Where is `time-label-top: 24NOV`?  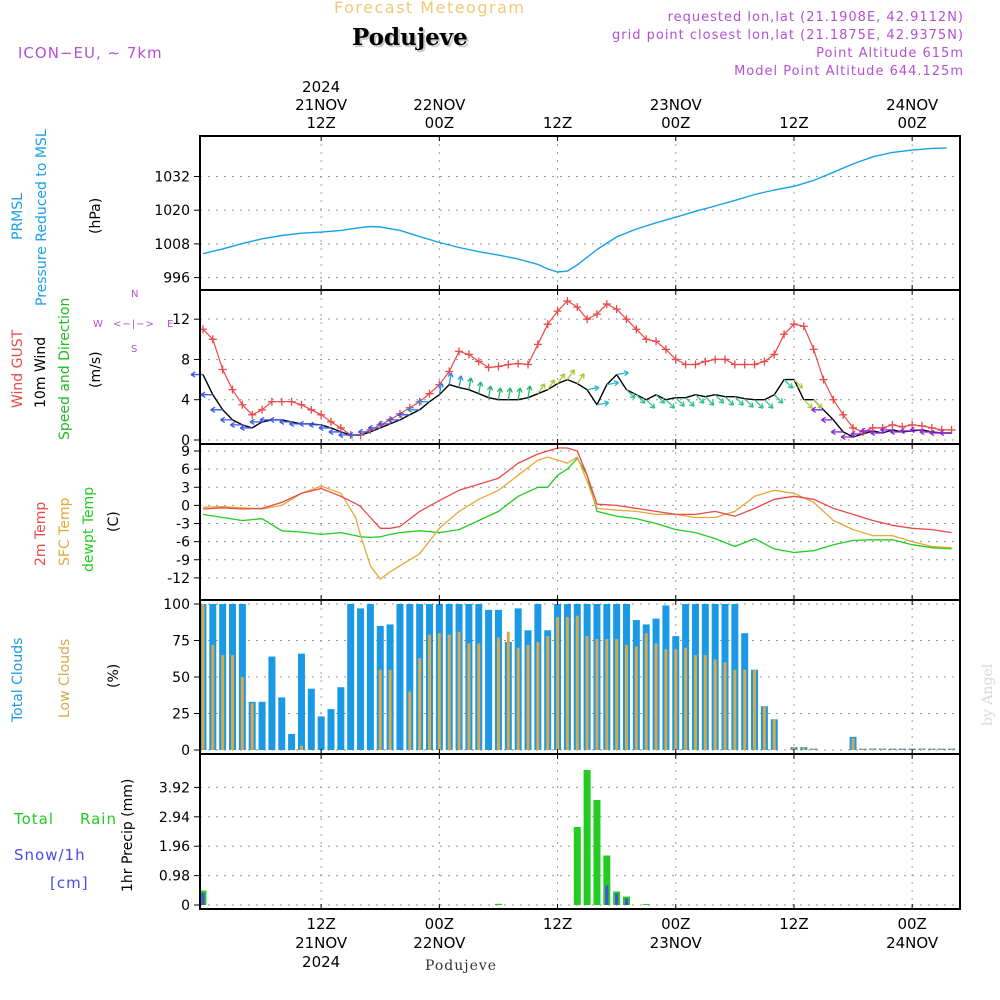
time-label-top: 24NOV is located at coordinates (912, 105).